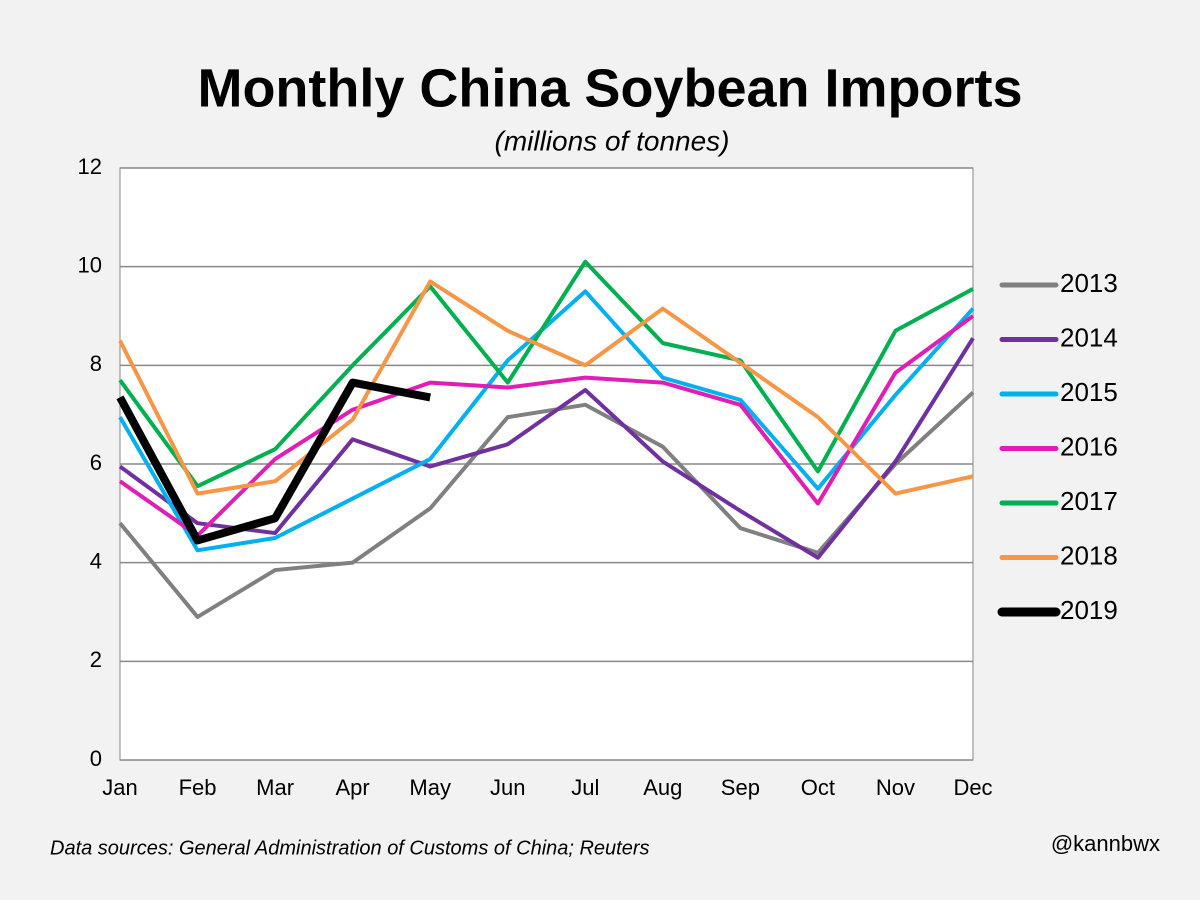 The height and width of the screenshot is (900, 1200). What do you see at coordinates (96, 560) in the screenshot?
I see `y-tick-label: 4` at bounding box center [96, 560].